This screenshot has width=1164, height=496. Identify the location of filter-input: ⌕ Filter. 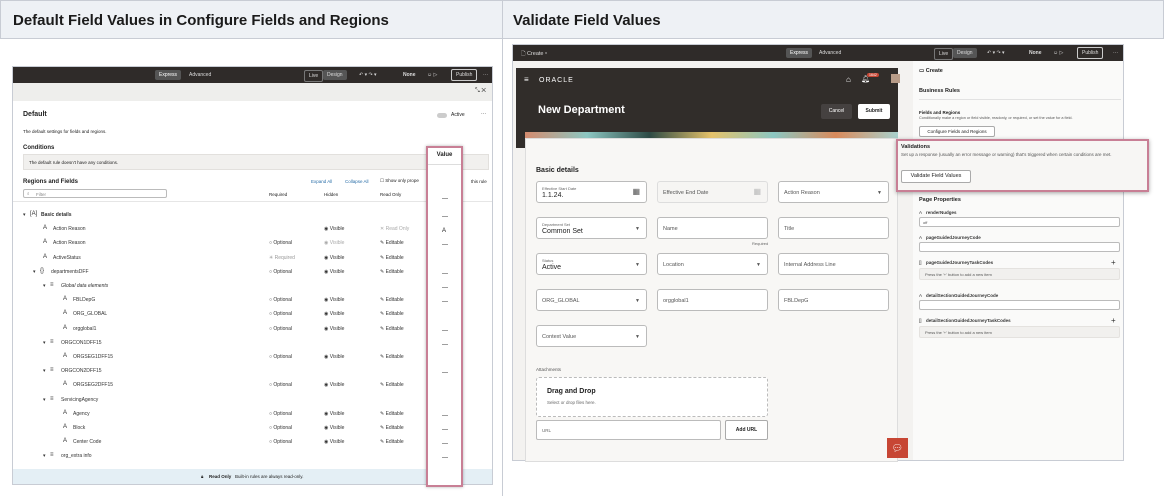
(95, 193).